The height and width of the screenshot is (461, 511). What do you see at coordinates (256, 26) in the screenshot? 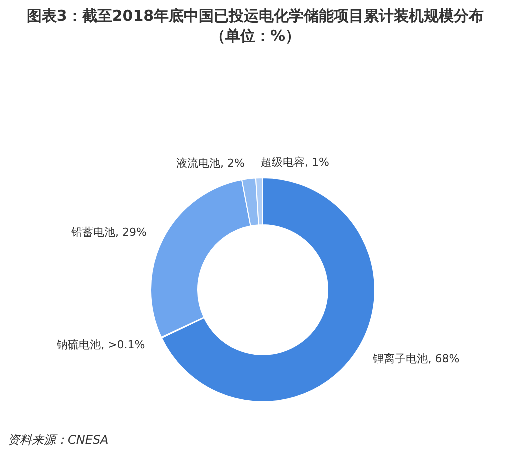
I see `chart-title: 图表3：截至2018年底中国已投运电化学储能项目累计装机规模分布（单位：%）` at bounding box center [256, 26].